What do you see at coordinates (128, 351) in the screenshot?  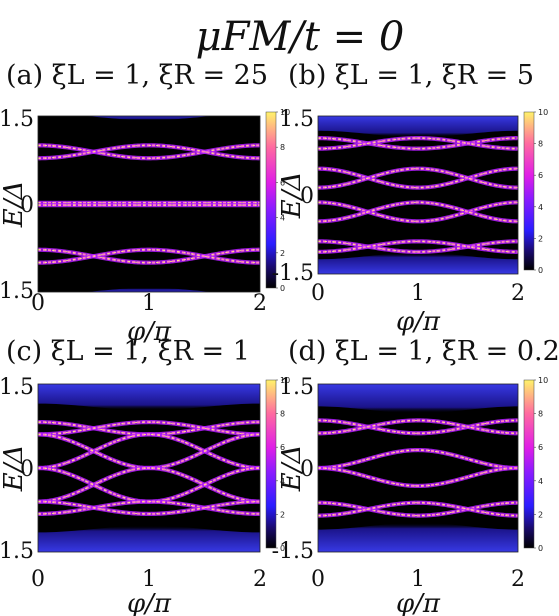 I see `panel-title: (c) ξL = 1, ξR = 1` at bounding box center [128, 351].